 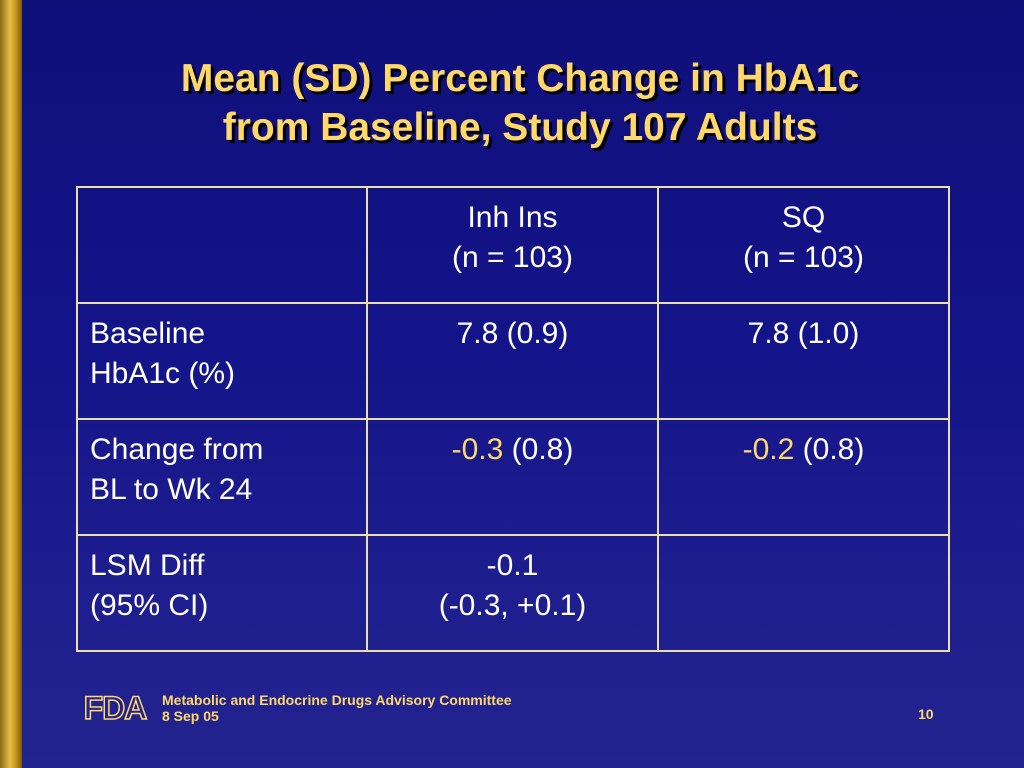 What do you see at coordinates (803, 477) in the screenshot?
I see `cell-change-sq: -0.2 (0.8)` at bounding box center [803, 477].